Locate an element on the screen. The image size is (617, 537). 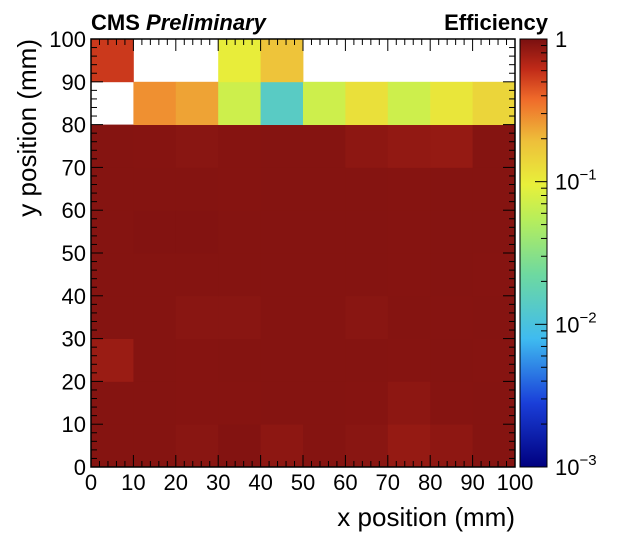
y-tick-label: 40 is located at coordinates (74, 296).